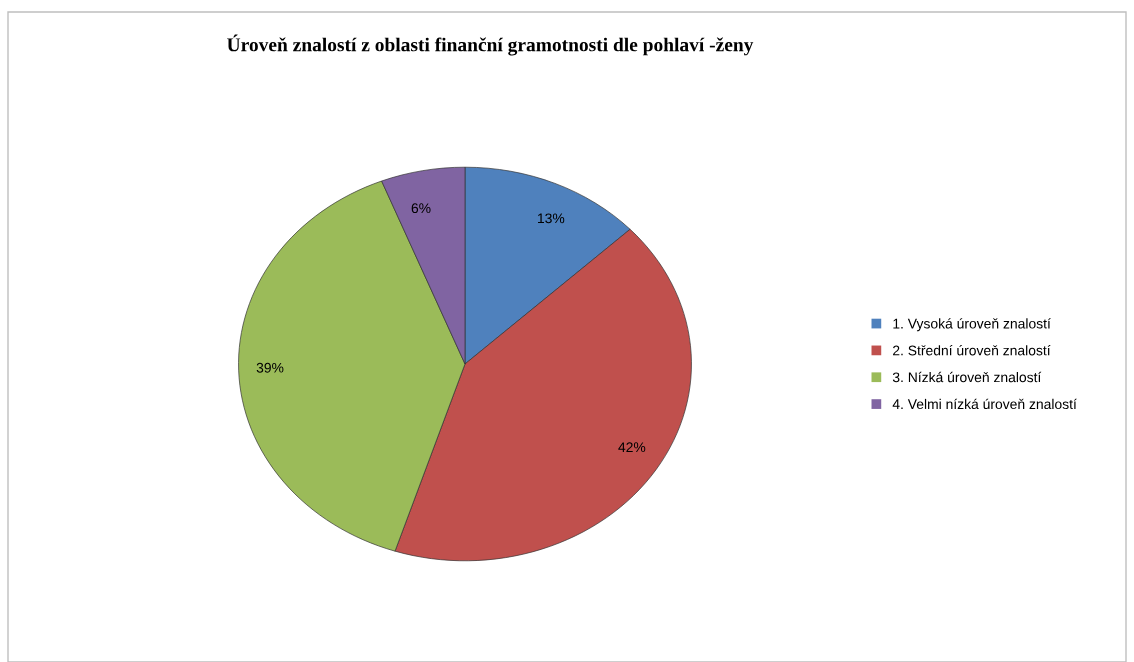 Image resolution: width=1134 pixels, height=662 pixels. I want to click on legend-label: 3. Nízká úroveň znalostí, so click(967, 377).